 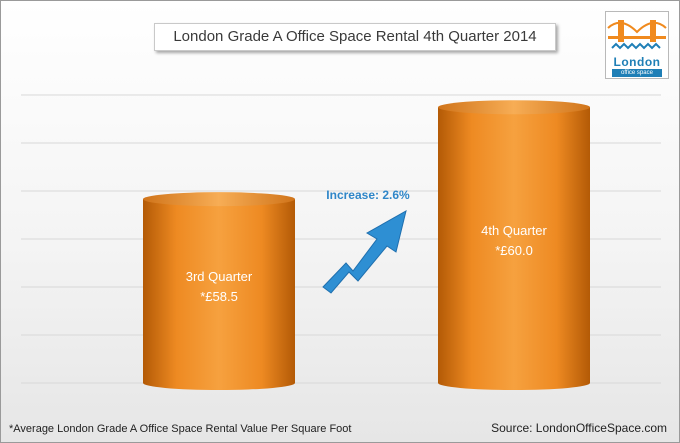 What do you see at coordinates (637, 62) in the screenshot?
I see `logo-wordmark: London` at bounding box center [637, 62].